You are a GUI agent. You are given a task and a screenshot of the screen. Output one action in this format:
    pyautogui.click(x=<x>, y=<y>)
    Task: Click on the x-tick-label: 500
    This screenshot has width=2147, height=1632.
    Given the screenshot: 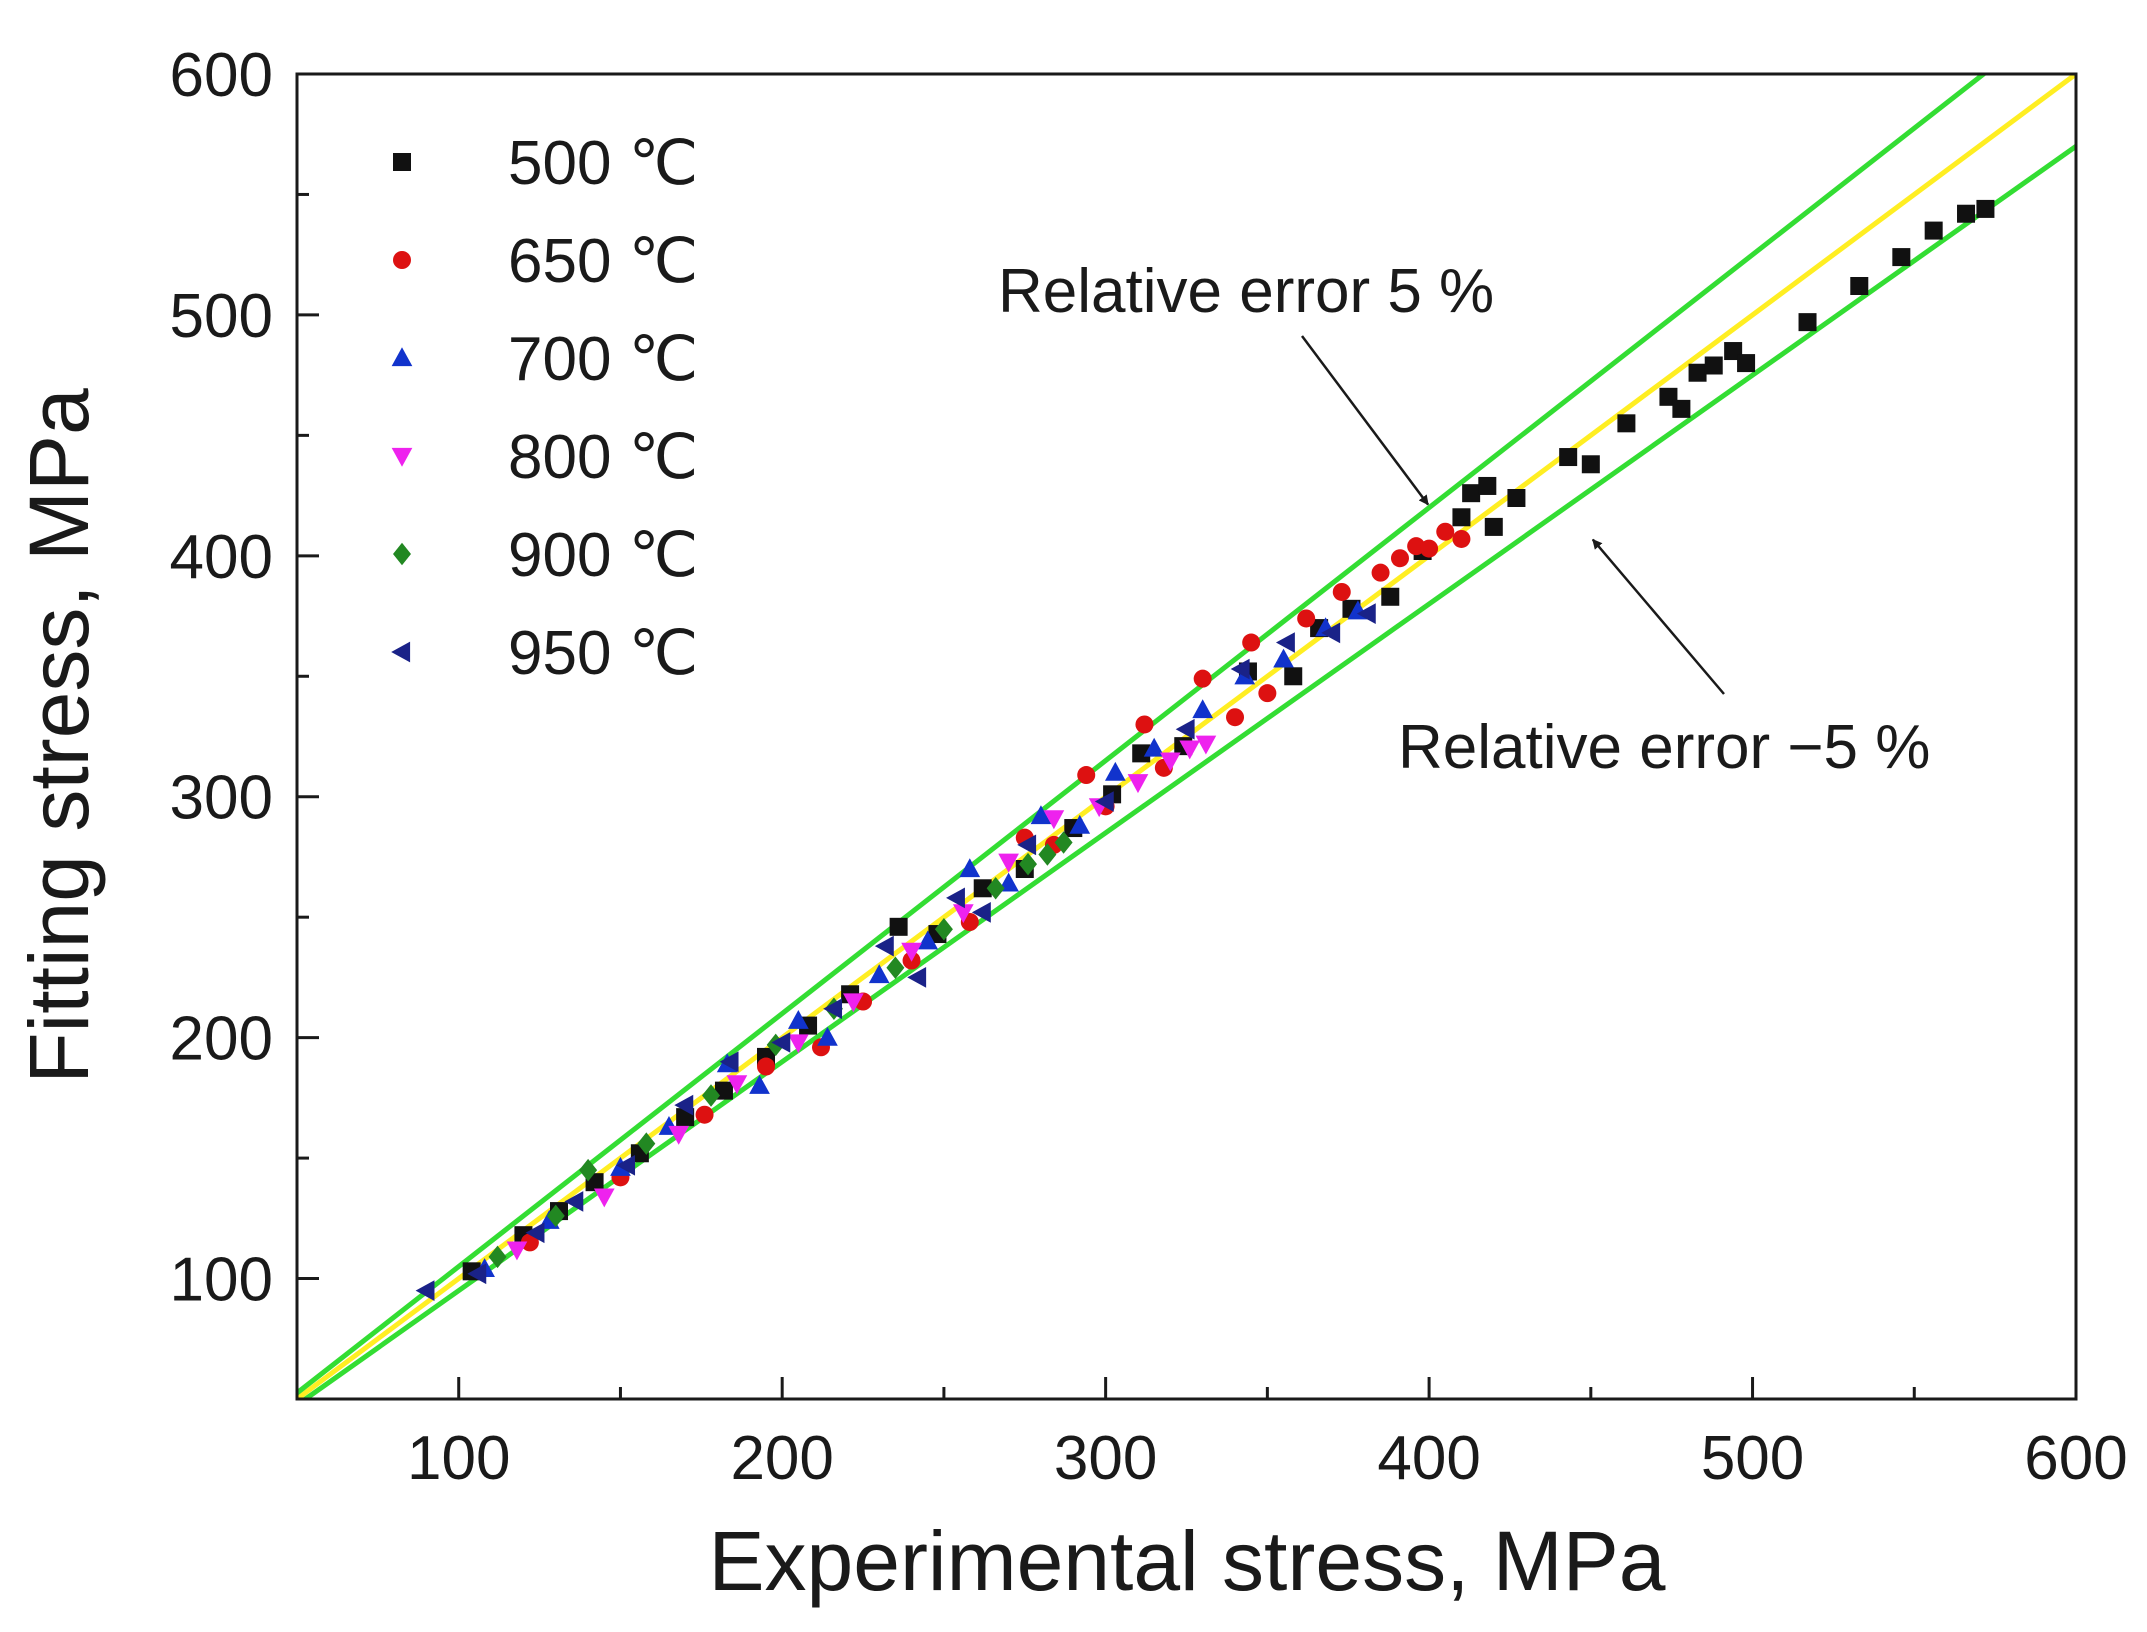 What is the action you would take?
    pyautogui.click(x=1752, y=1458)
    